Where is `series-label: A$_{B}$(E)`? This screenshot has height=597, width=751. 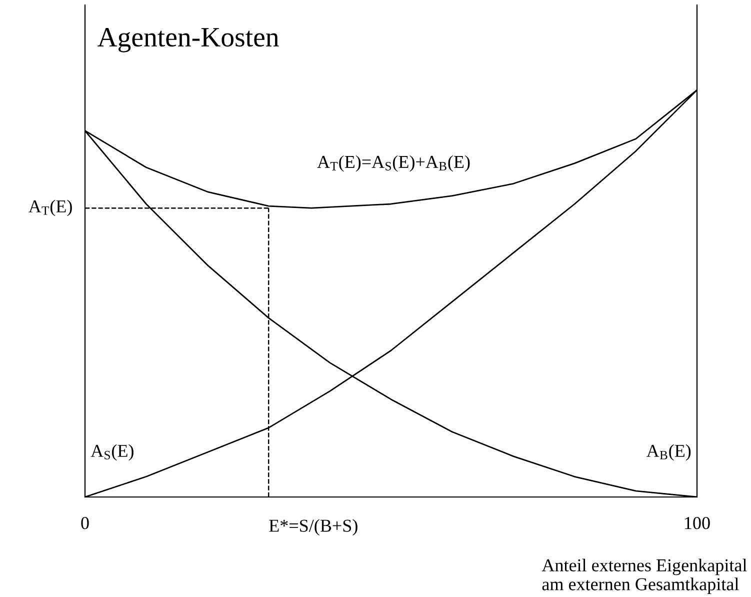 series-label: A$_{B}$(E) is located at coordinates (668, 452).